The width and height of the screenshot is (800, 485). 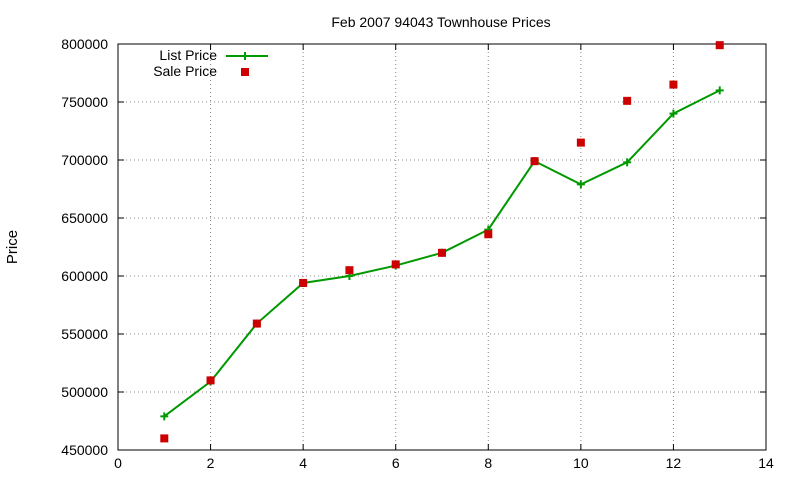 I want to click on x-tick-label: 4, so click(x=303, y=463).